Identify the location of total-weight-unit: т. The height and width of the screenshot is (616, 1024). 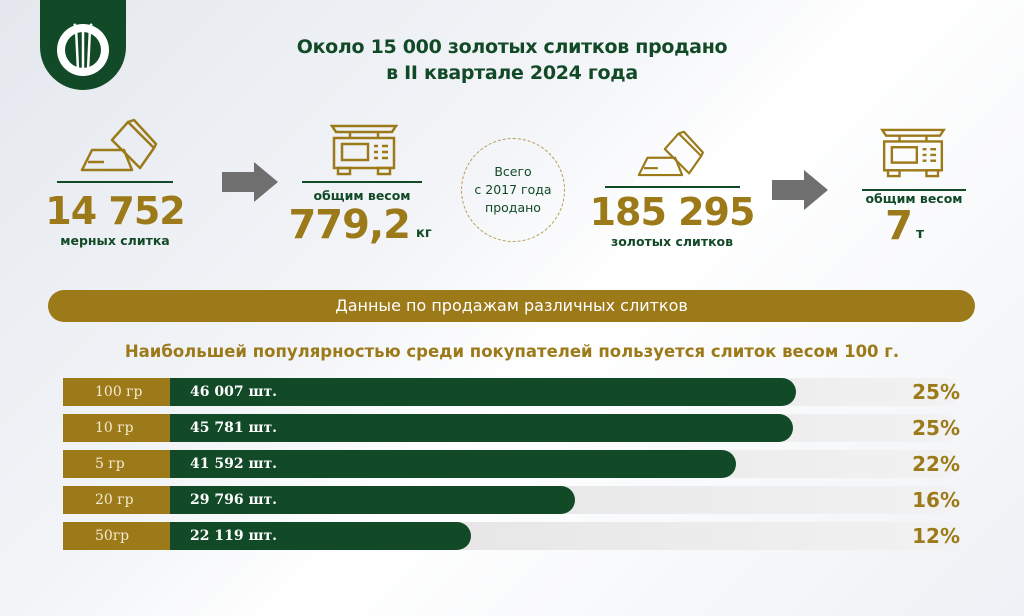
(920, 234).